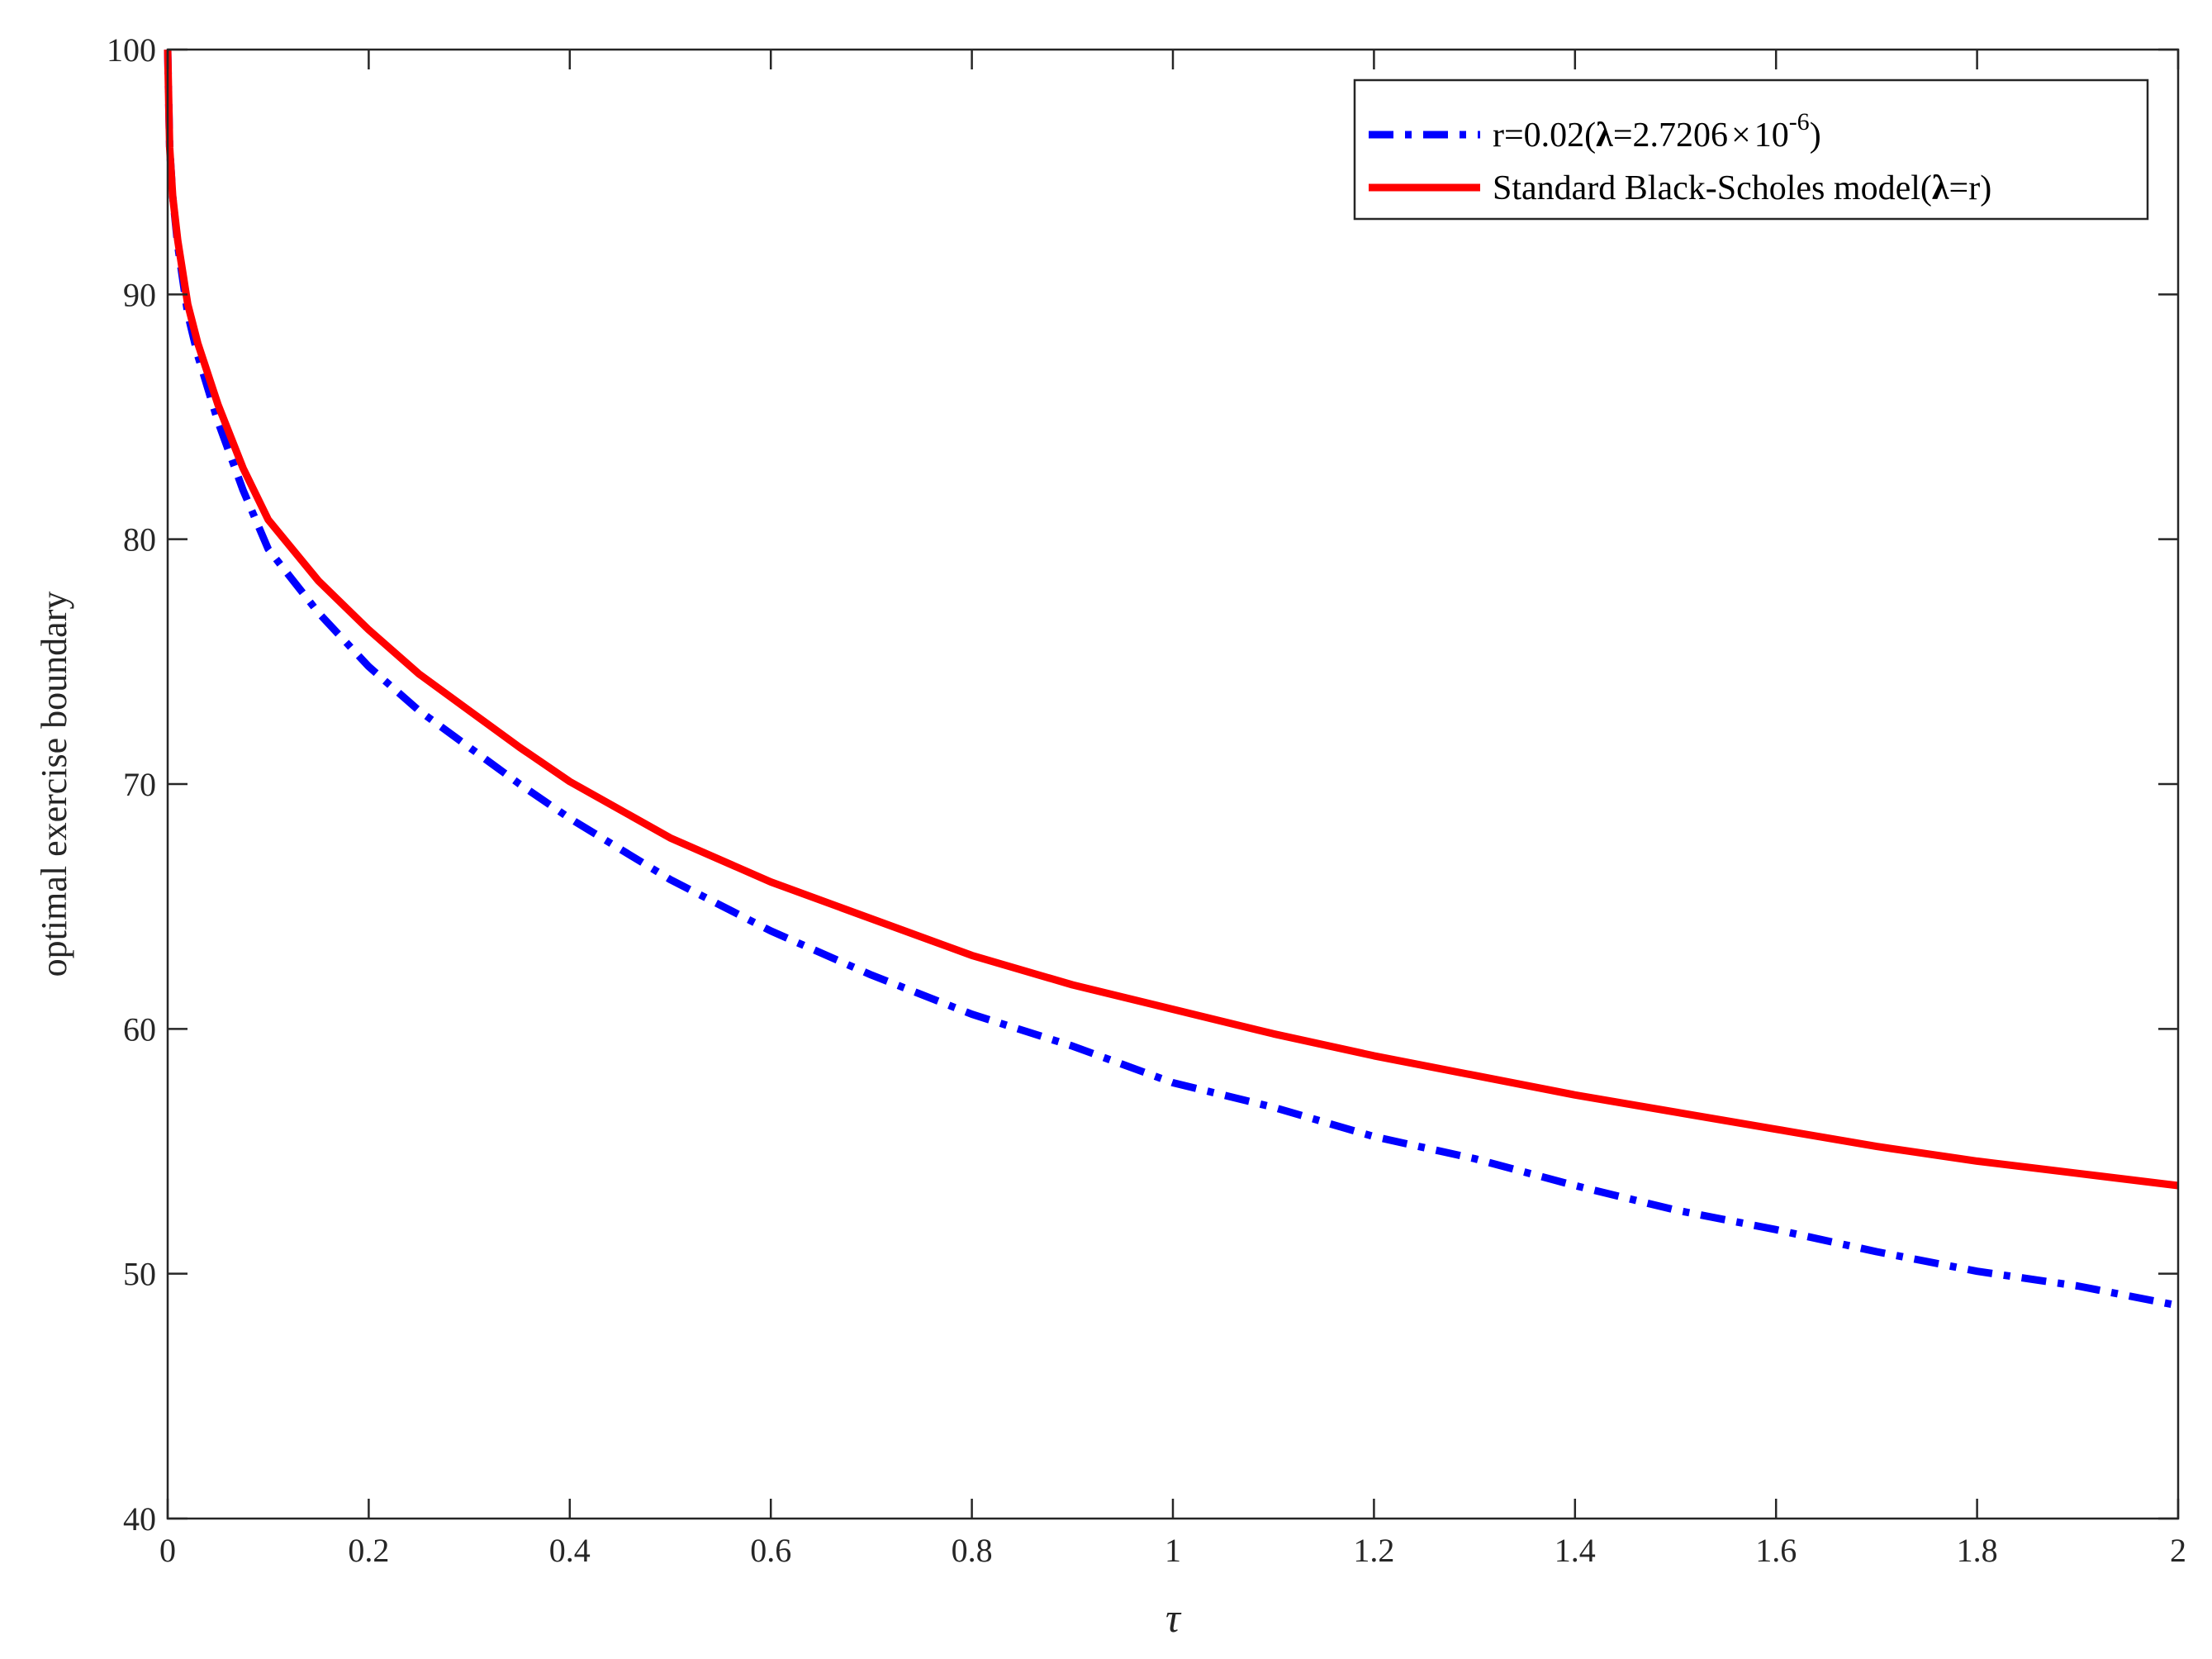 Image resolution: width=2212 pixels, height=1659 pixels. I want to click on y-tick-label: 70, so click(139, 785).